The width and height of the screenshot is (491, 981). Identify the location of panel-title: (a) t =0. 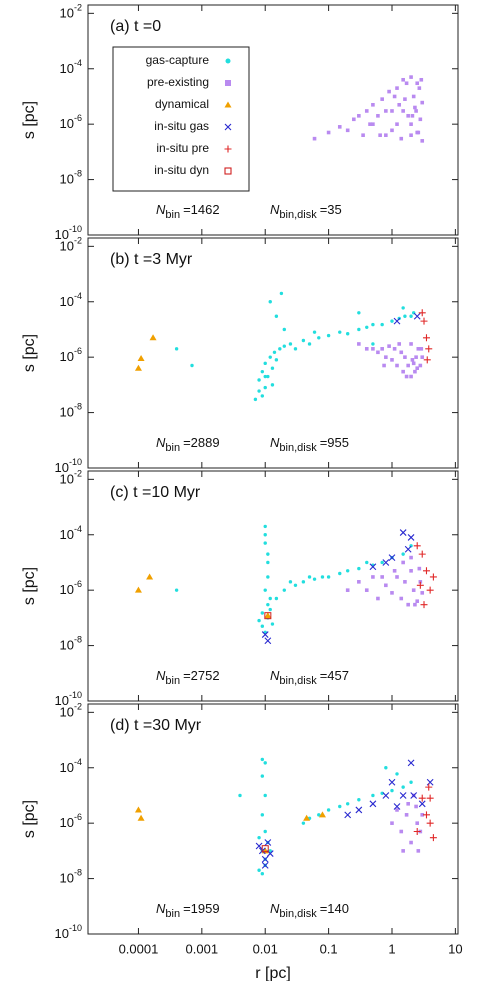
(135, 26).